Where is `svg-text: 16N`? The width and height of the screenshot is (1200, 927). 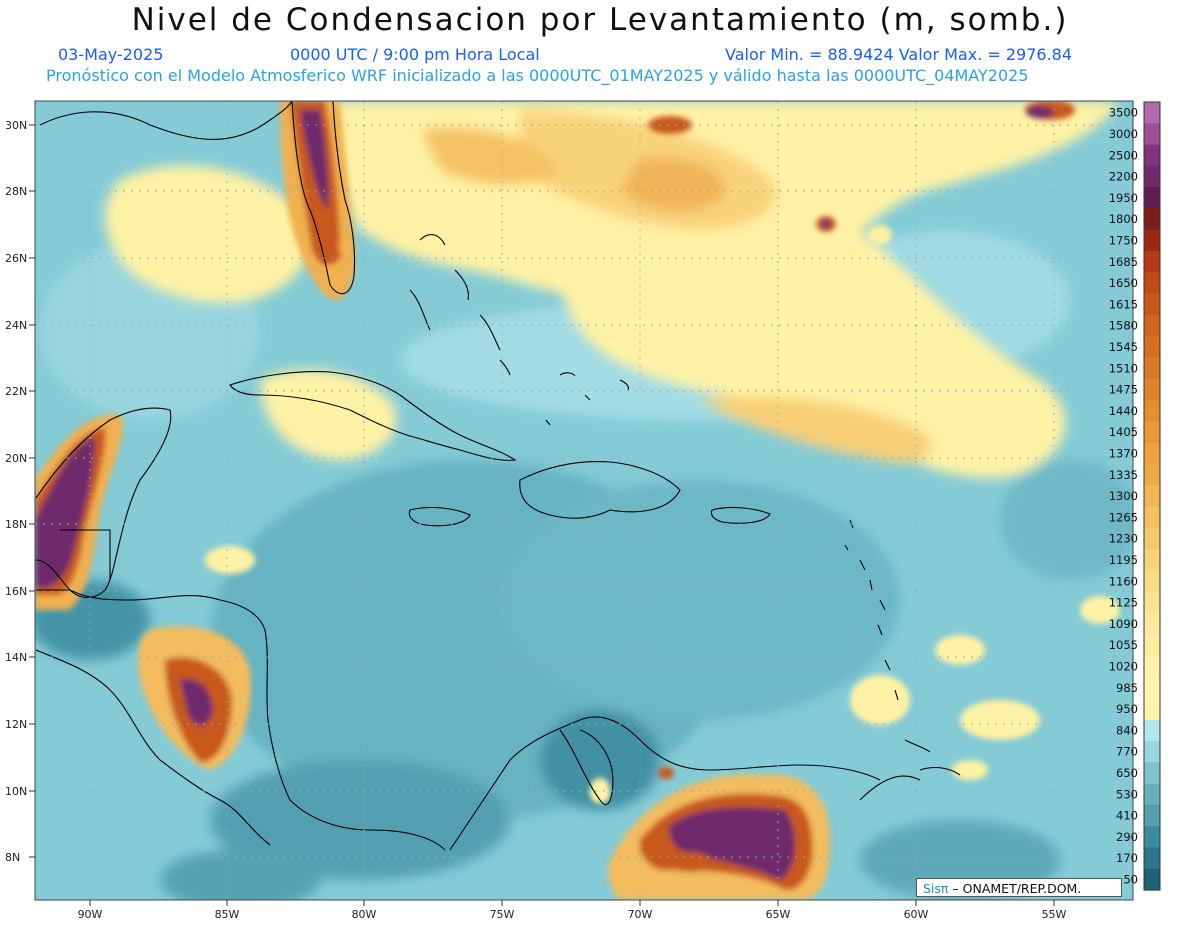 svg-text: 16N is located at coordinates (16, 591).